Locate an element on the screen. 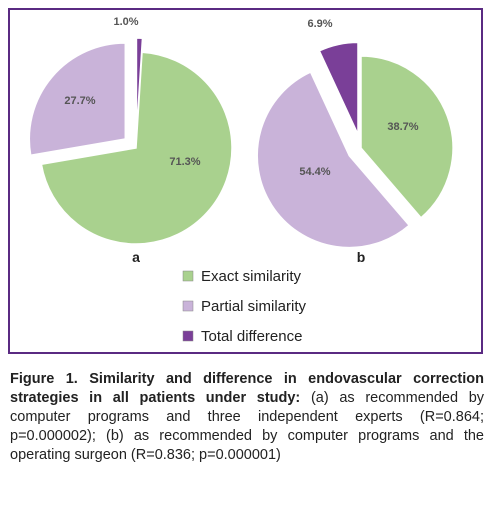  legend-label-total-difference: Total difference is located at coordinates (251, 336).